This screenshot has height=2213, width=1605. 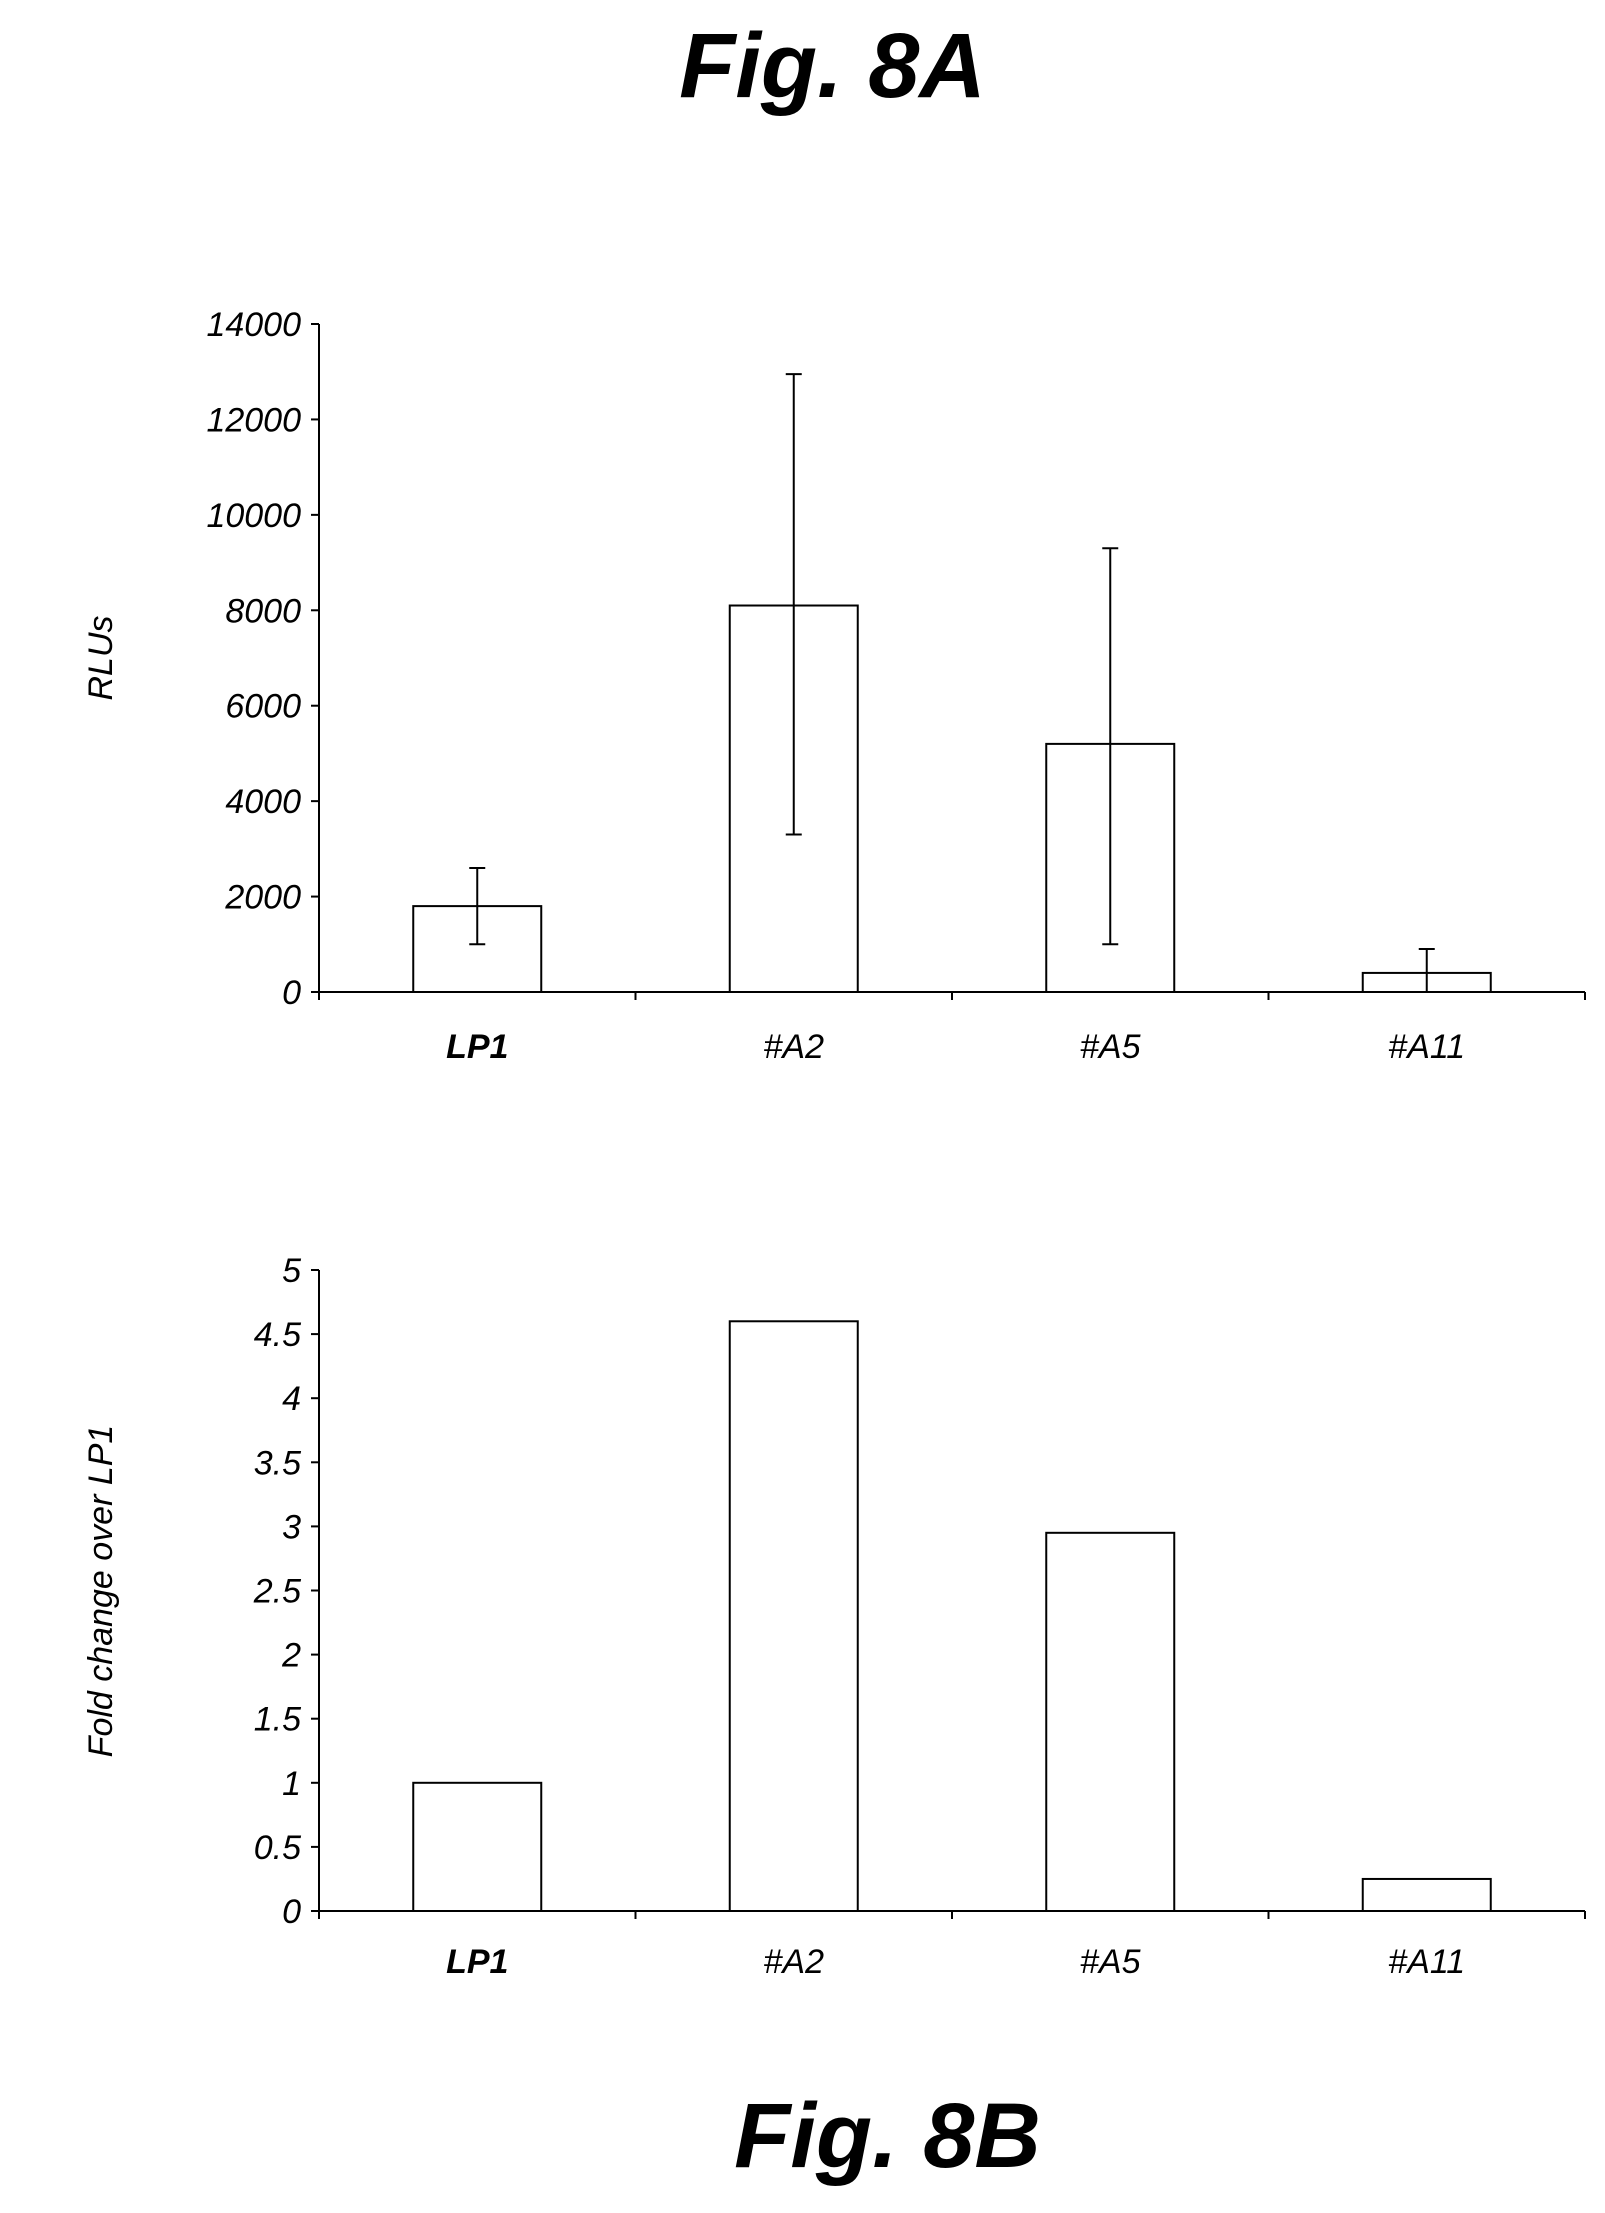 What do you see at coordinates (253, 516) in the screenshot?
I see `y-tick-label: 10000` at bounding box center [253, 516].